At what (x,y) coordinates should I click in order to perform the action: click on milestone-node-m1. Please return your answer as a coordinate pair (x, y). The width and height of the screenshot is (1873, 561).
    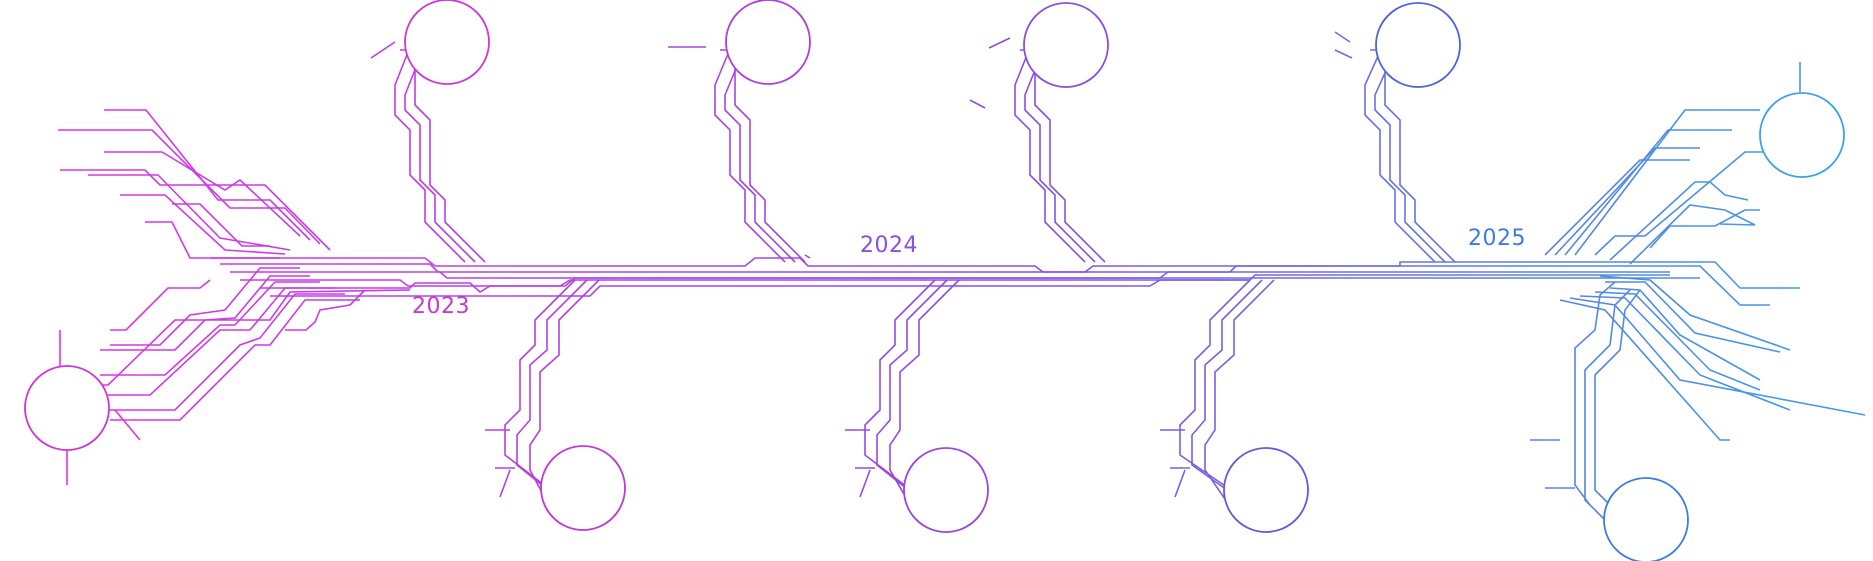
    Looking at the image, I should click on (67, 408).